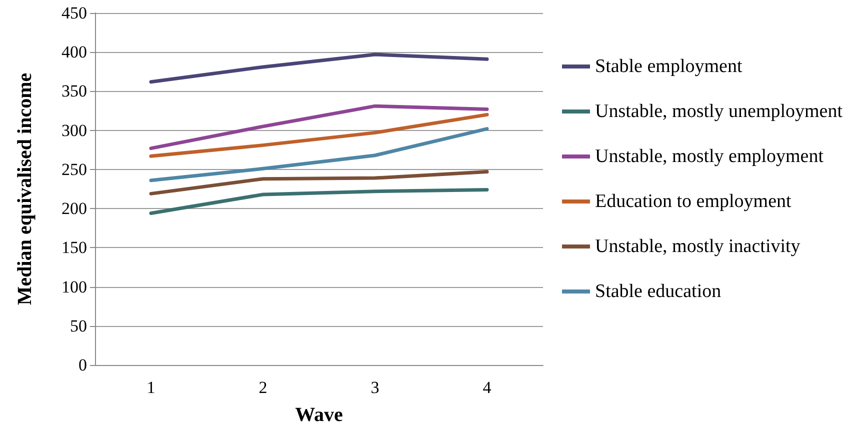 This screenshot has height=431, width=845. I want to click on y-axis-title: Median equivalised income, so click(25, 189).